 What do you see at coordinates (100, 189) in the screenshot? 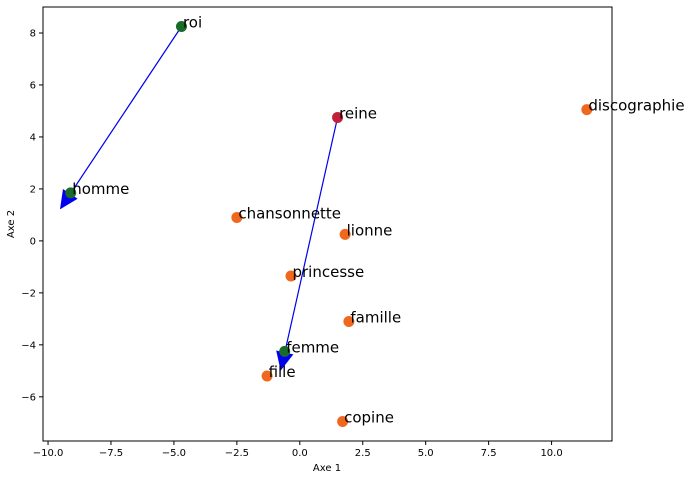
I see `data-point-label: homme` at bounding box center [100, 189].